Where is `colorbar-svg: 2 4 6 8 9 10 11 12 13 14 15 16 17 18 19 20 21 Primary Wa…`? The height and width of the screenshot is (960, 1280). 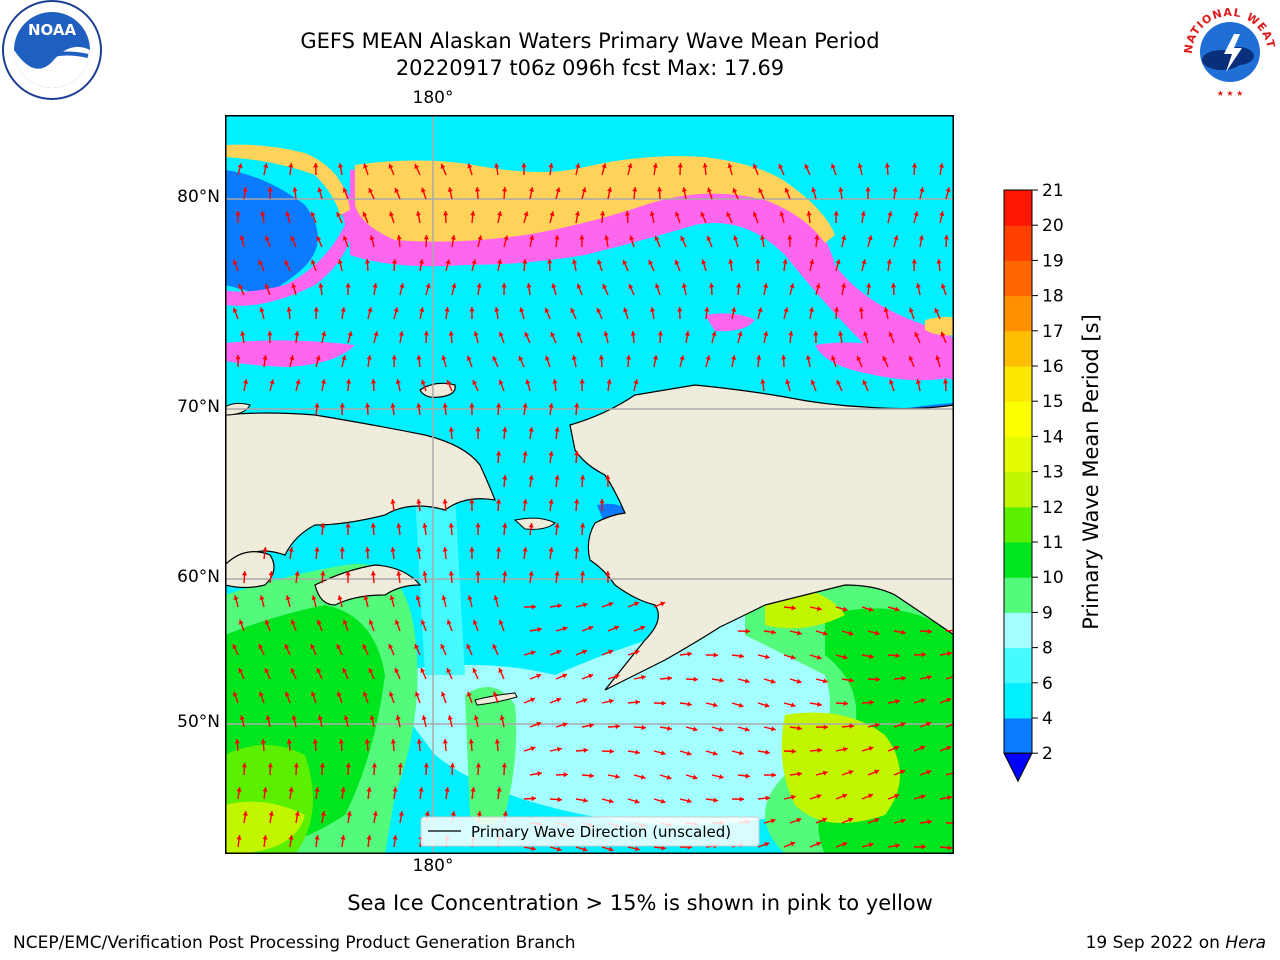 colorbar-svg: 2 4 6 8 9 10 11 12 13 14 15 16 17 18 19 20 21 Primary Wa… is located at coordinates (1053, 482).